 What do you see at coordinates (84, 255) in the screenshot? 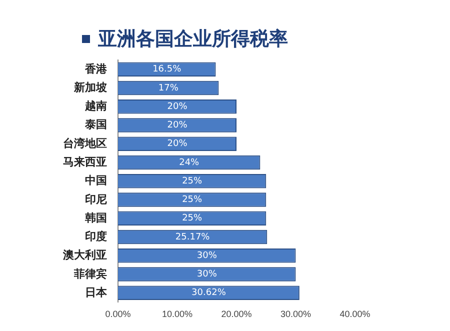
I see `y-tick-label: 澳大利亚` at bounding box center [84, 255].